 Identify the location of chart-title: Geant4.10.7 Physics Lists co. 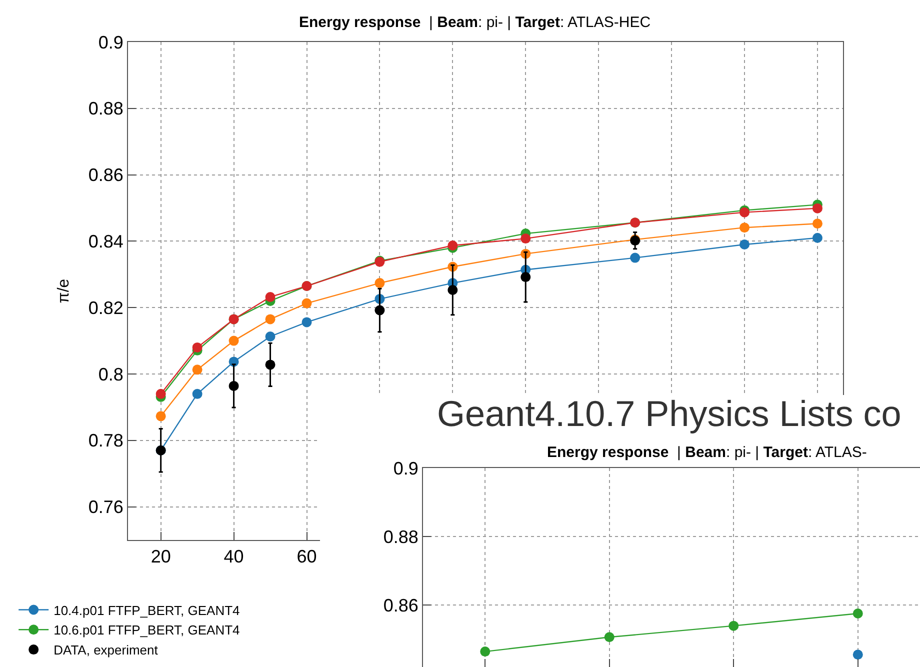
(669, 413).